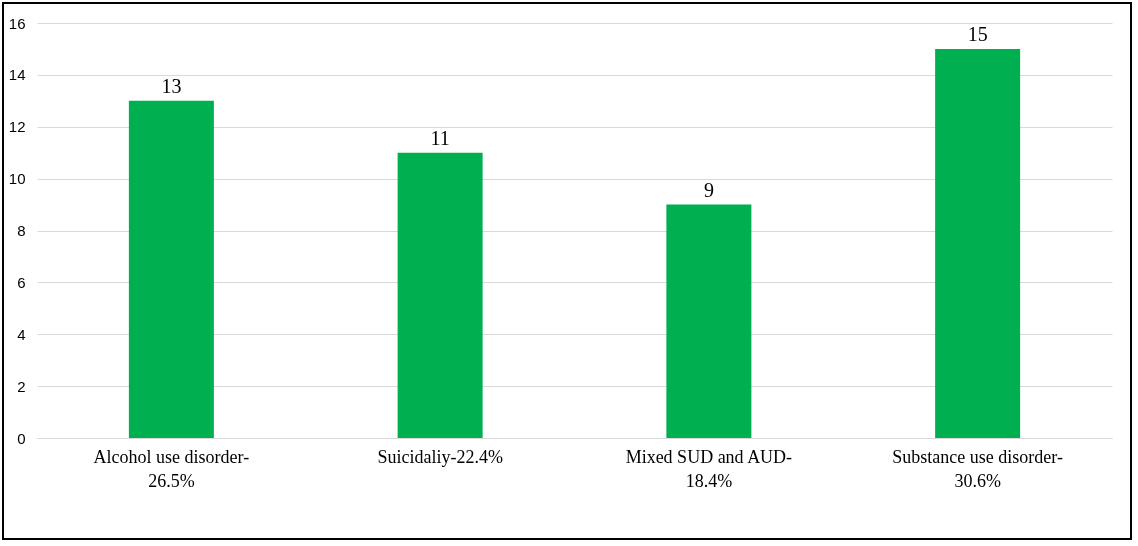 Image resolution: width=1138 pixels, height=546 pixels. What do you see at coordinates (17, 23) in the screenshot?
I see `y-tick-label: 16` at bounding box center [17, 23].